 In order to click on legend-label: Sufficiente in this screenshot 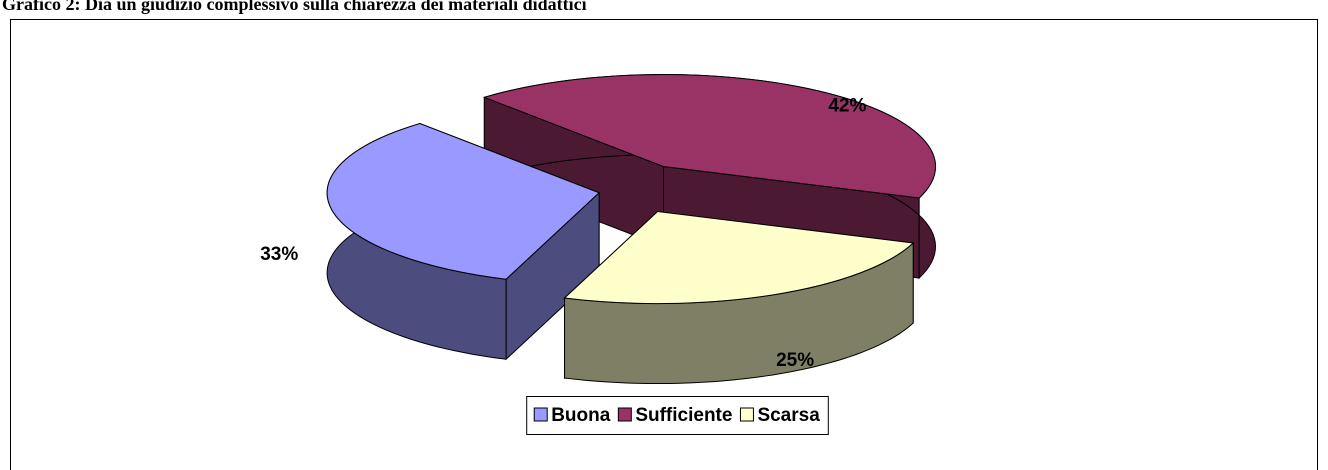, I will do `click(683, 415)`.